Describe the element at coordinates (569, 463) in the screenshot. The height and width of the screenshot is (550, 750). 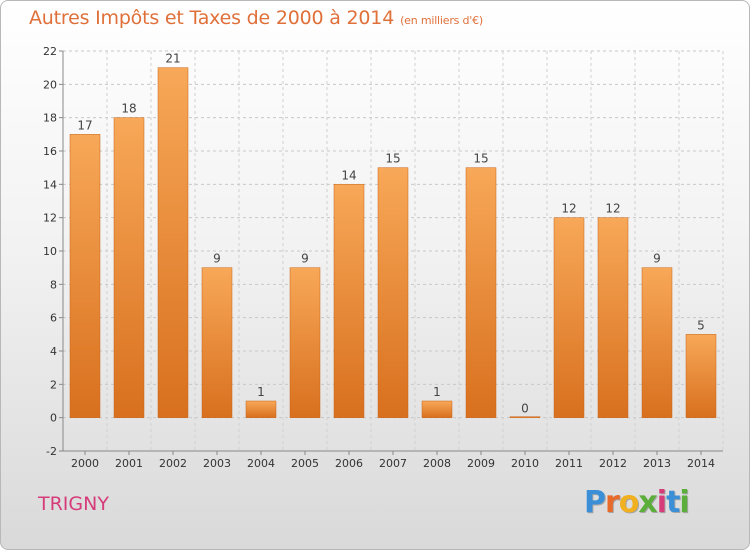
I see `x-tick-label: 2011` at that location.